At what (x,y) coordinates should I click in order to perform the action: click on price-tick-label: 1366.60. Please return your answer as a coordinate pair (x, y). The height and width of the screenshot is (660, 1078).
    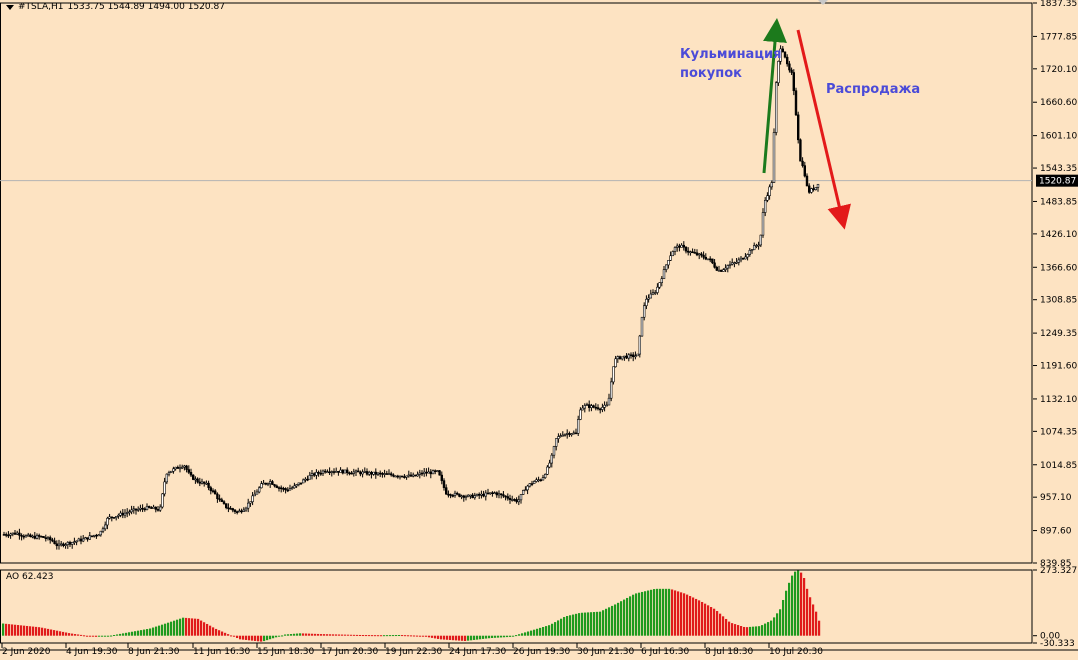
    Looking at the image, I should click on (1058, 268).